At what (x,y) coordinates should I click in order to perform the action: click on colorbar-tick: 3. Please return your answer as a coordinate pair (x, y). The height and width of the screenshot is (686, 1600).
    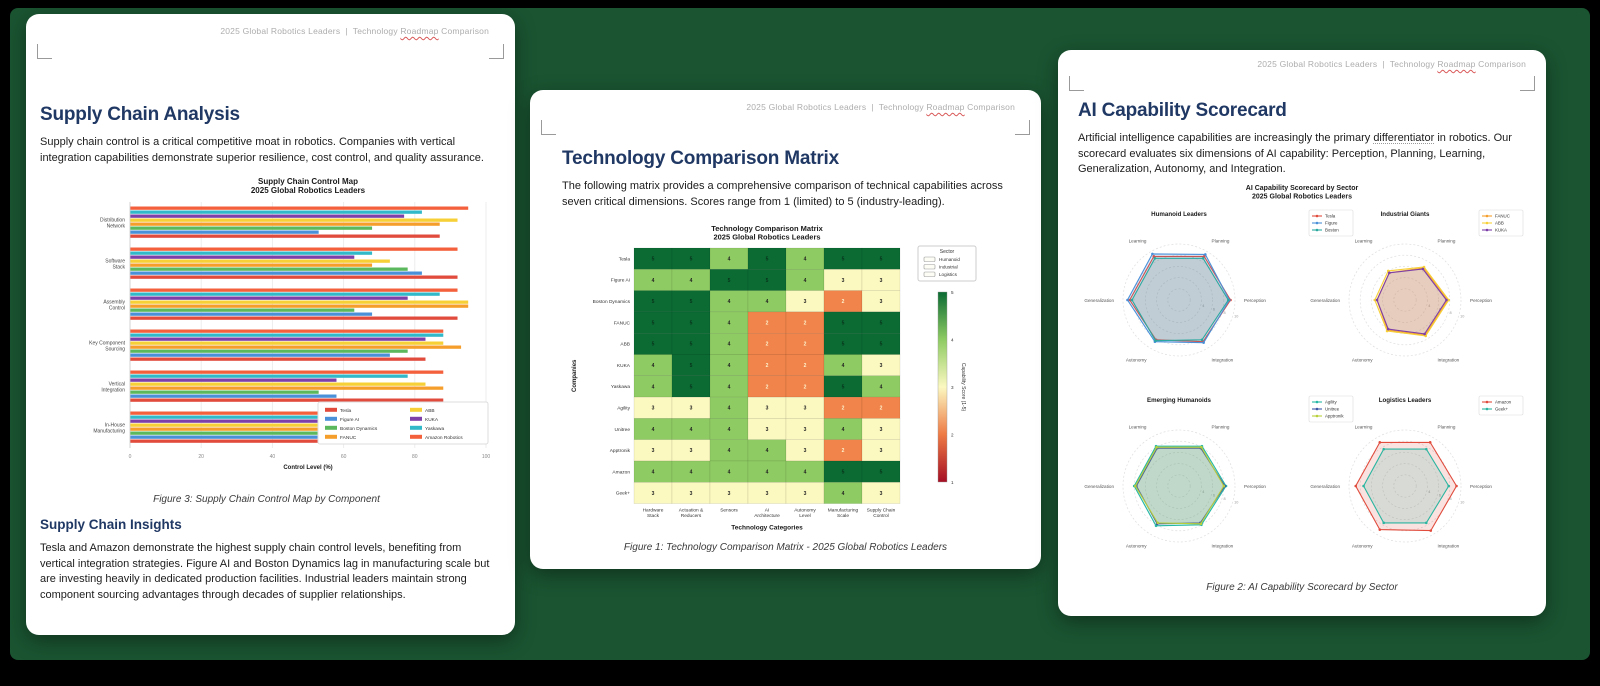
    Looking at the image, I should click on (952, 387).